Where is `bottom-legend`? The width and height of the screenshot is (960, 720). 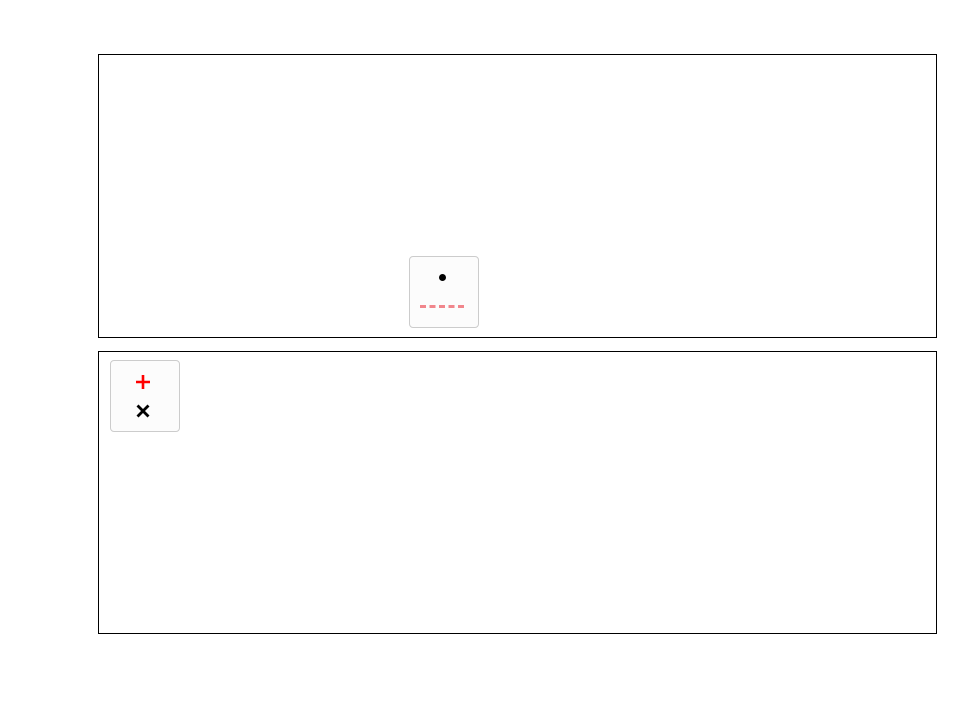 bottom-legend is located at coordinates (145, 396).